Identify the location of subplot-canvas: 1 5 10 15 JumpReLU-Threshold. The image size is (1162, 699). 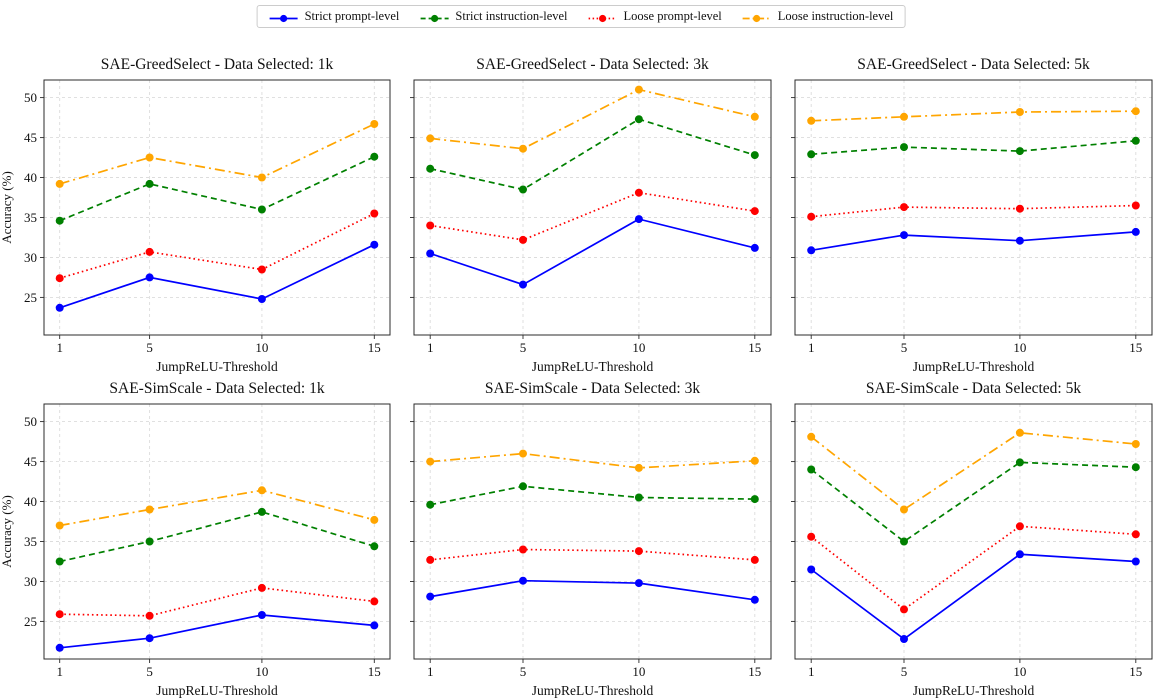
(971, 550).